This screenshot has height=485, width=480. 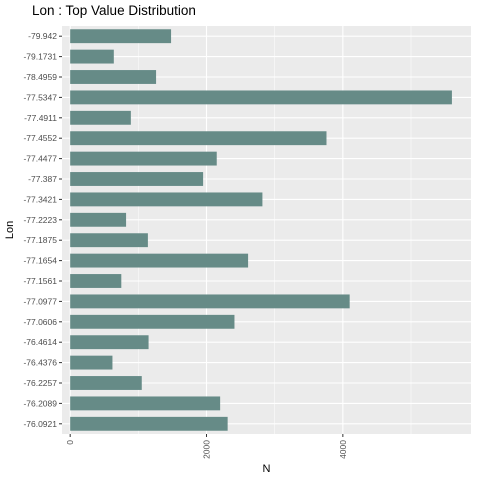 I want to click on y-tick-label: -77.1875, so click(x=40, y=240).